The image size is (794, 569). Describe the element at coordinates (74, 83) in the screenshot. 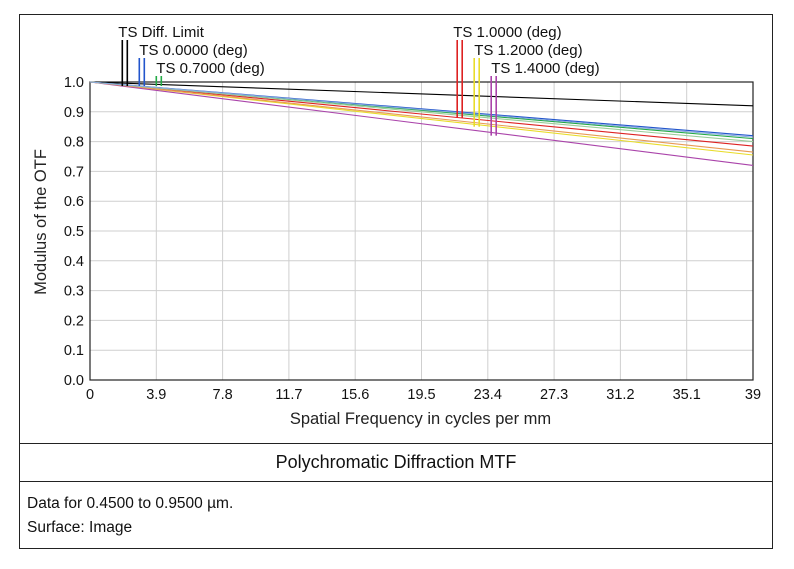

I see `y-tick-label: 1.0` at that location.